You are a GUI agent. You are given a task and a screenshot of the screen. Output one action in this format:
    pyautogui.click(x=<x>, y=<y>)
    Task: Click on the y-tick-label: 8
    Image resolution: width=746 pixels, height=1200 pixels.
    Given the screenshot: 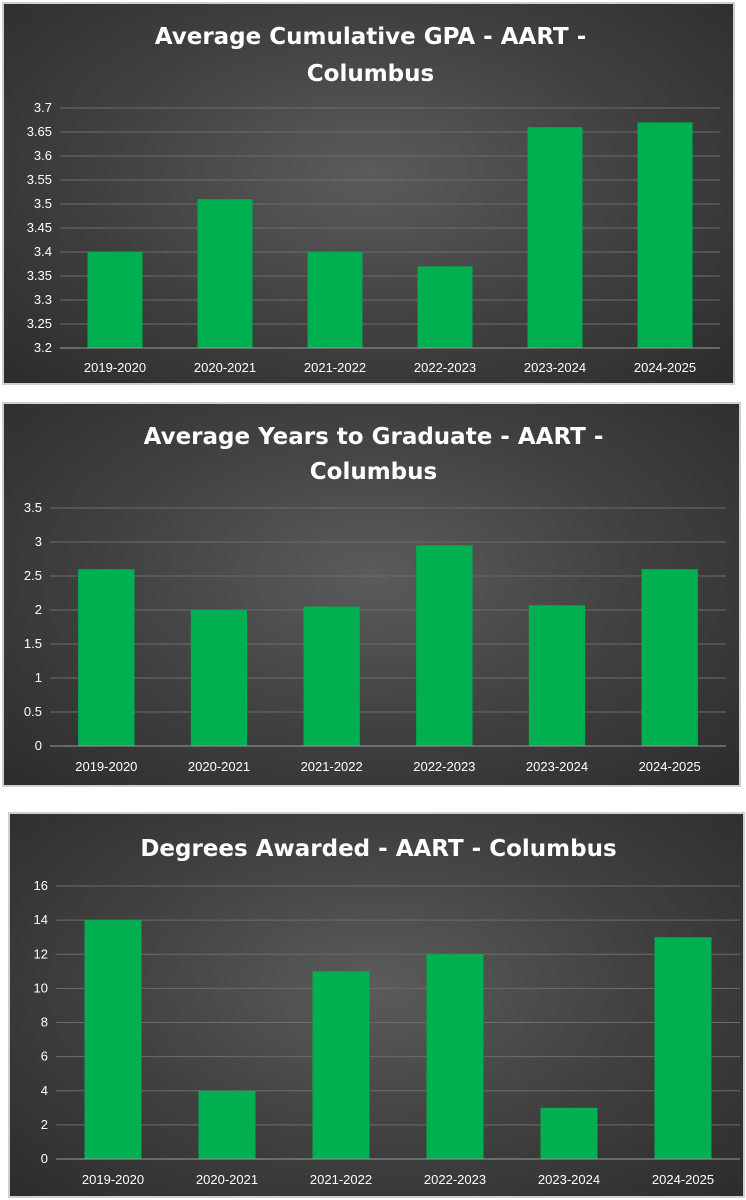 What is the action you would take?
    pyautogui.click(x=44, y=1022)
    